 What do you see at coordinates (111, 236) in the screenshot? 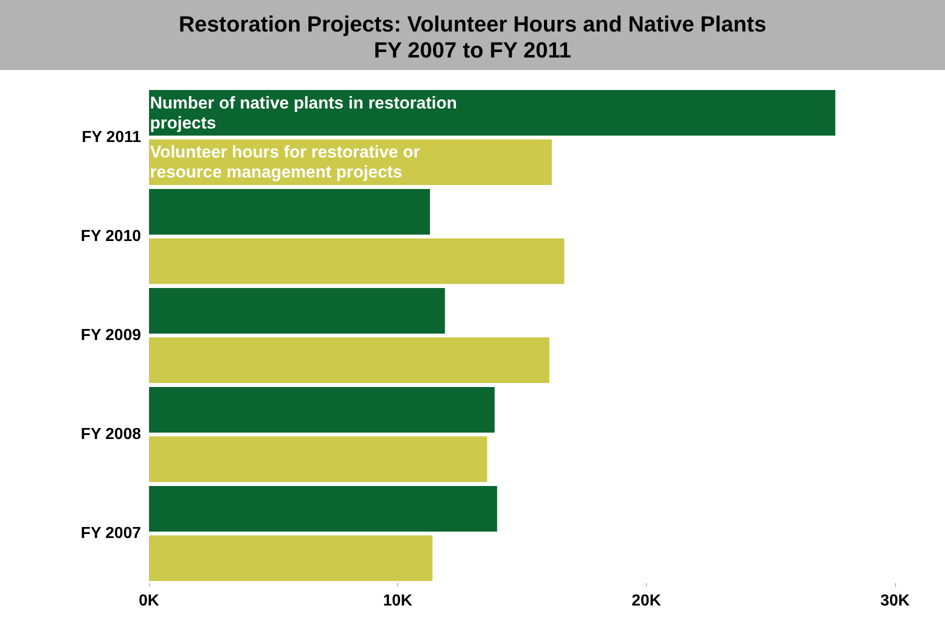
I see `y-tick-label: FY 2010` at bounding box center [111, 236].